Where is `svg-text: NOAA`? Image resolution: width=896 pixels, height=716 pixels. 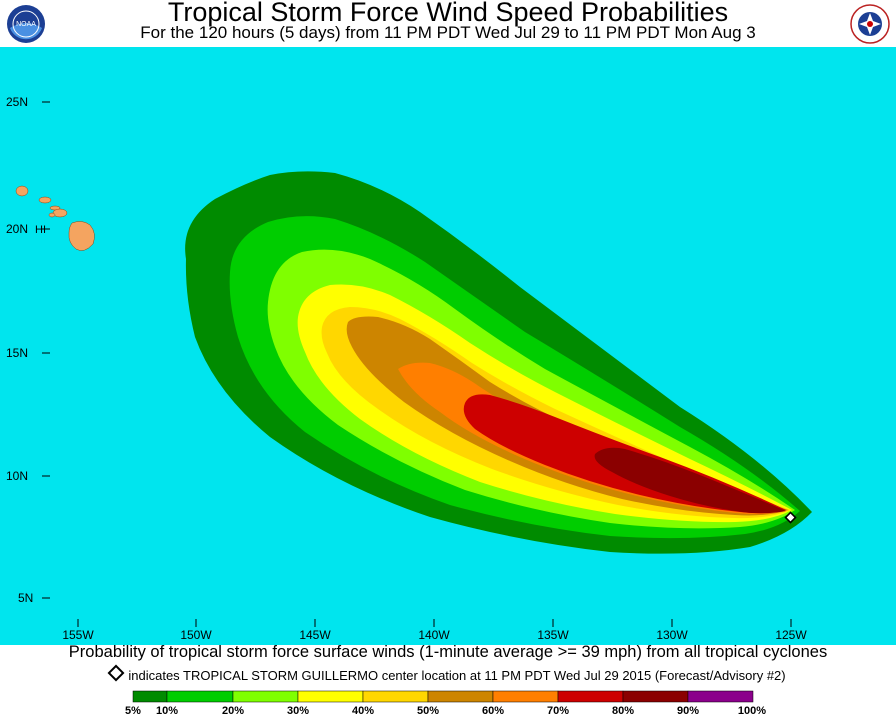 svg-text: NOAA is located at coordinates (26, 24).